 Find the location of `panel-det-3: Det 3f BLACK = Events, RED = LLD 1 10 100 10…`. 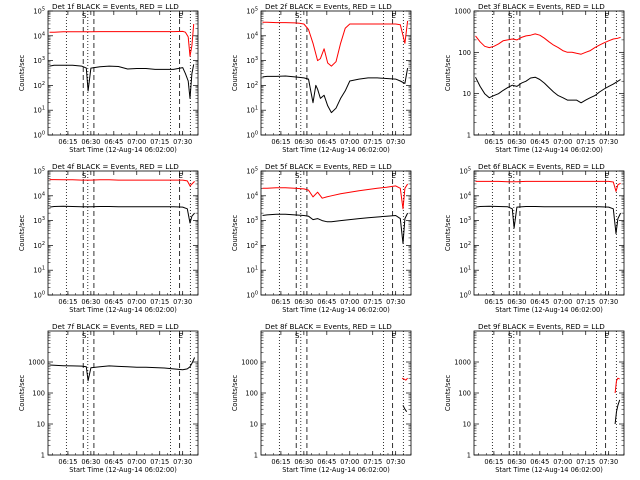

panel-det-3: Det 3f BLACK = Events, RED = LLD 1 10 100 10… is located at coordinates (534, 78).